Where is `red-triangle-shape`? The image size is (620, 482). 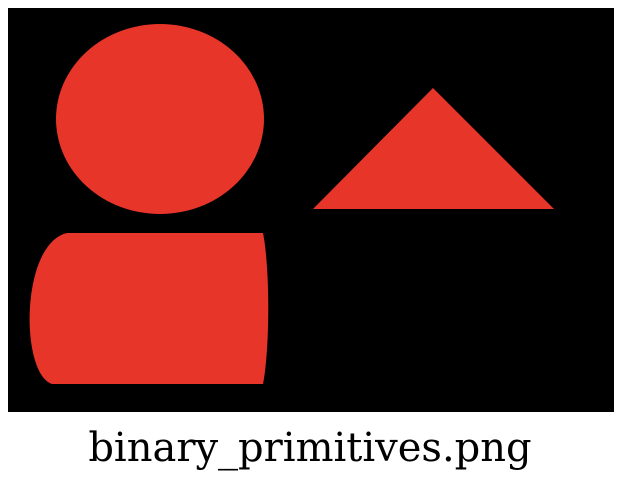
red-triangle-shape is located at coordinates (433, 148).